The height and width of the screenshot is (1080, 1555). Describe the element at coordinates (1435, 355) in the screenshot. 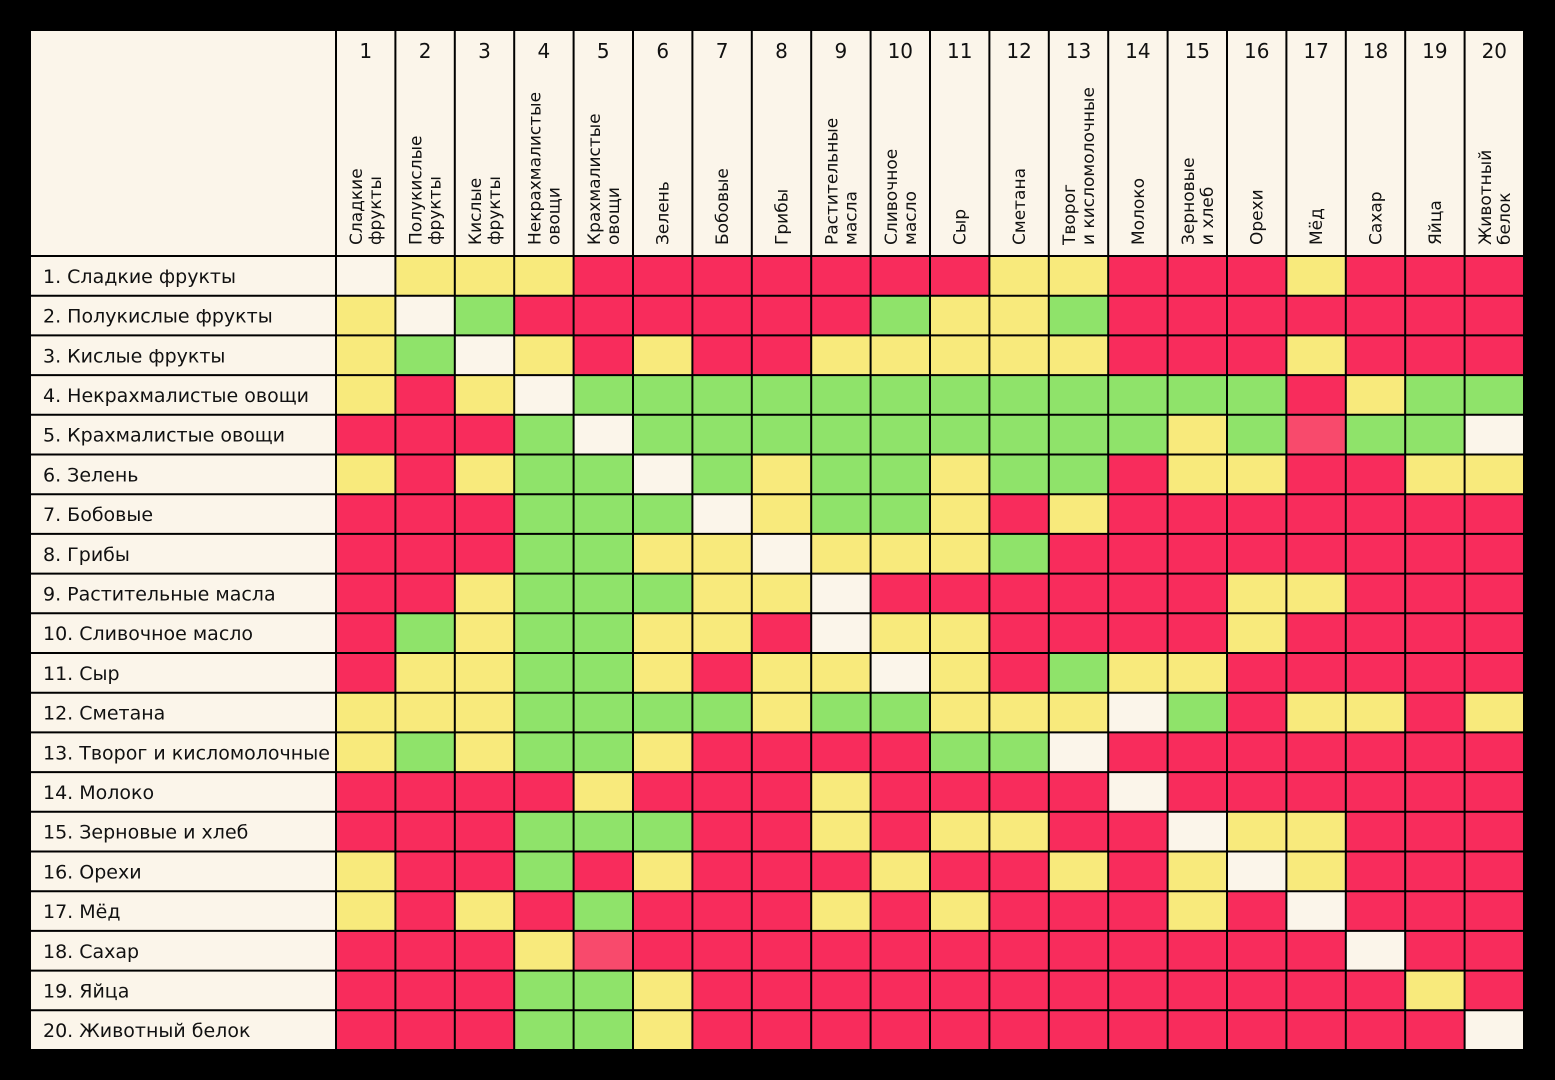

I see `cell-r3-c19` at that location.